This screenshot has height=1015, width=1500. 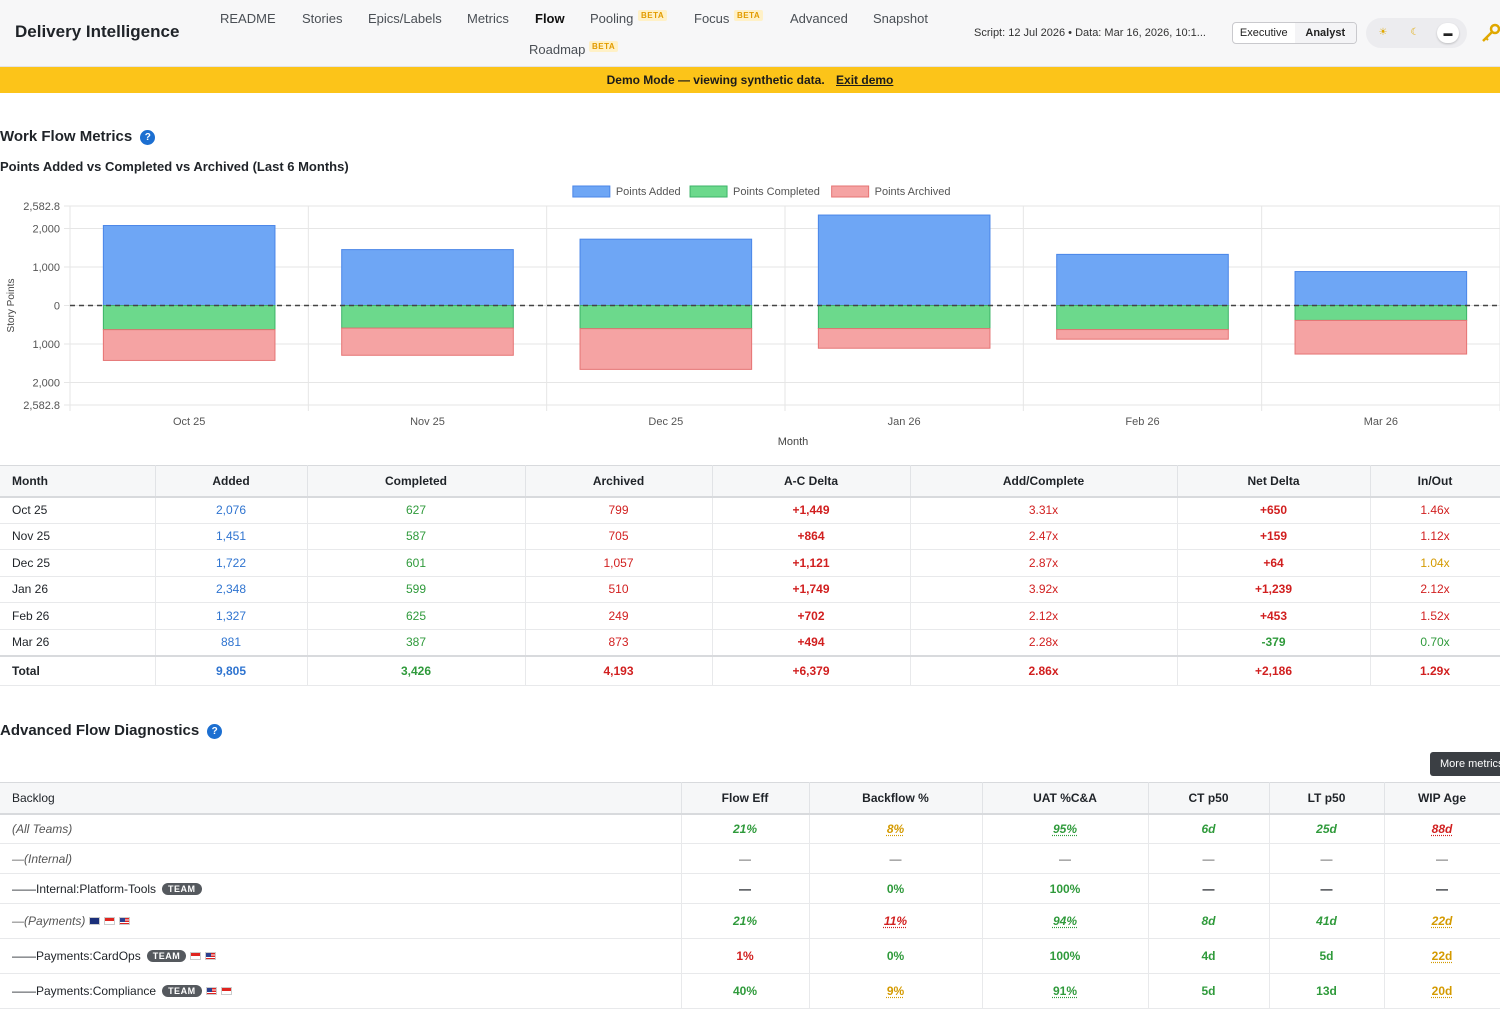 I want to click on cell-backflow: 0%, so click(x=895, y=956).